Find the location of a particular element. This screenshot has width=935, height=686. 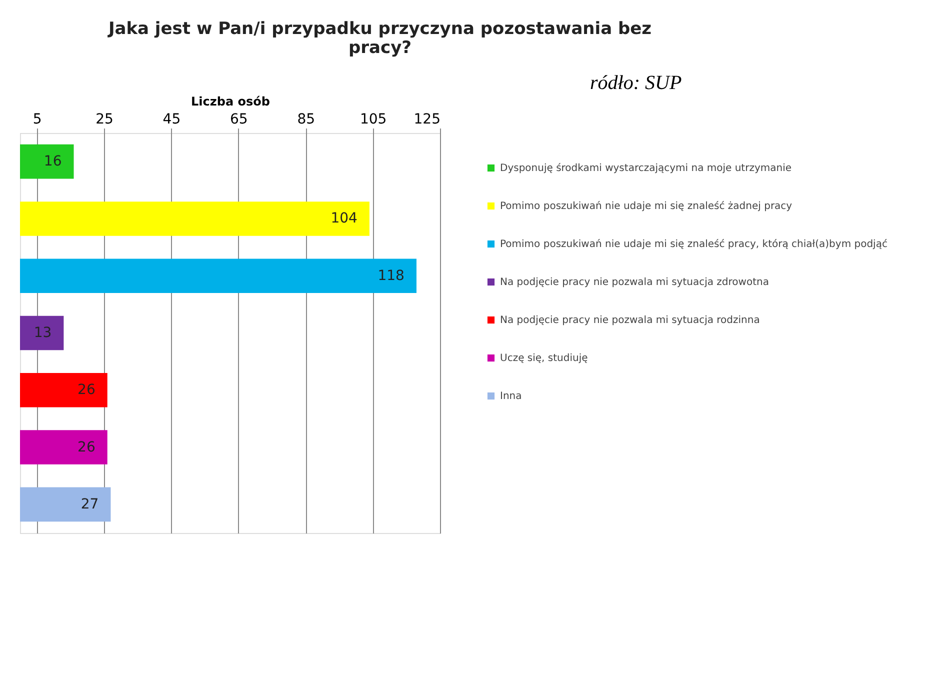

text: ródło: SUP is located at coordinates (636, 83).